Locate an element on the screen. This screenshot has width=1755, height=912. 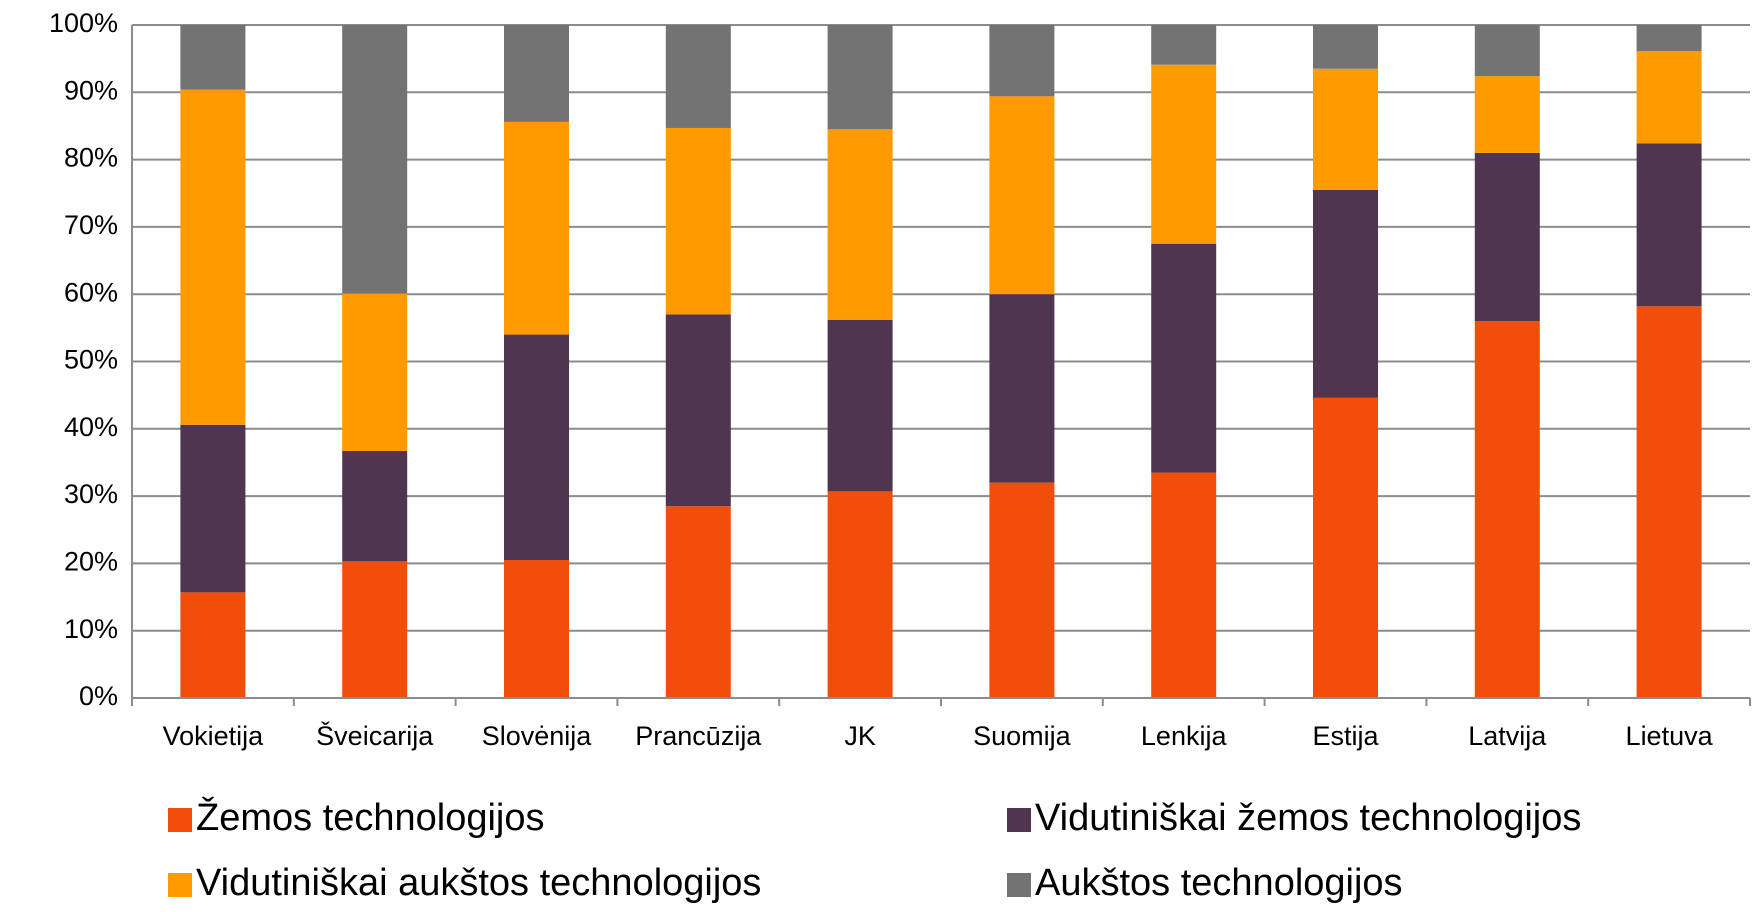
y-tick-label: 70% is located at coordinates (91, 225).